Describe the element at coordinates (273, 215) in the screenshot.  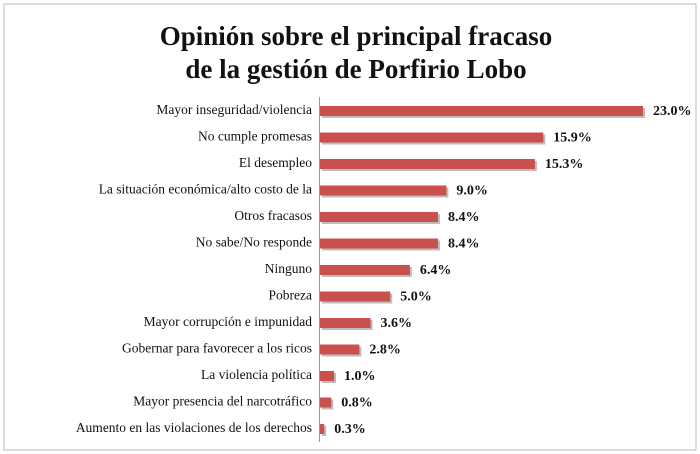
I see `category-label: Otros fracasos` at that location.